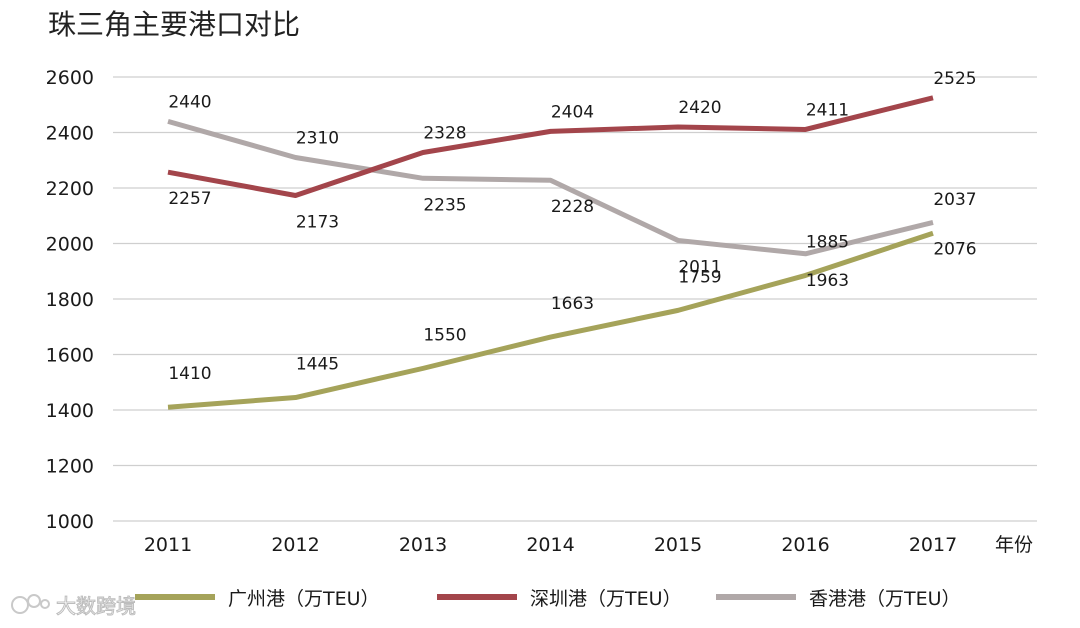 This screenshot has height=628, width=1080. What do you see at coordinates (572, 304) in the screenshot?
I see `data-label: 1663` at bounding box center [572, 304].